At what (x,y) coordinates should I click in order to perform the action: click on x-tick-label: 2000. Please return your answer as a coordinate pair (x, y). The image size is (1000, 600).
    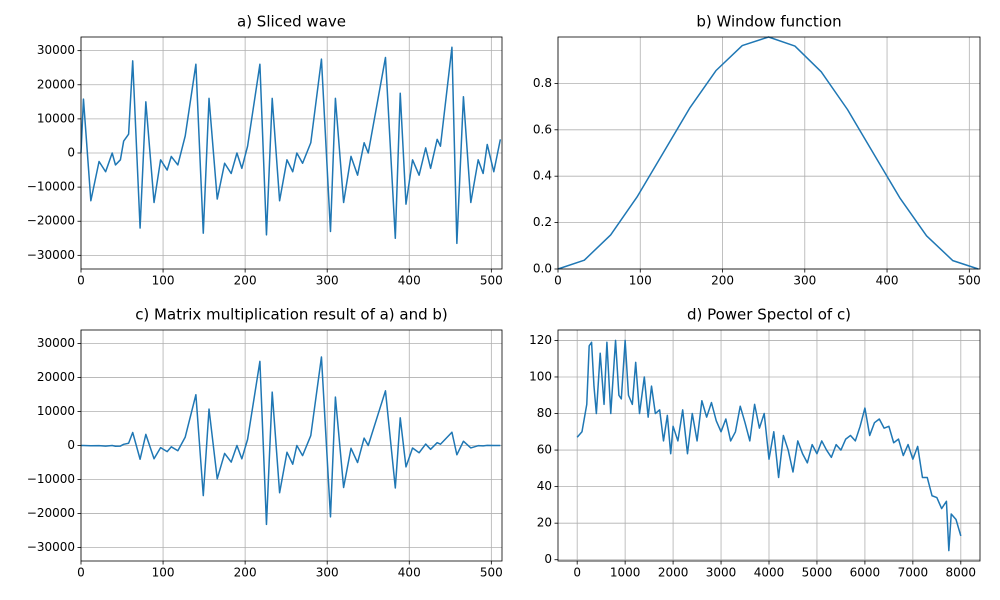
    Looking at the image, I should click on (673, 573).